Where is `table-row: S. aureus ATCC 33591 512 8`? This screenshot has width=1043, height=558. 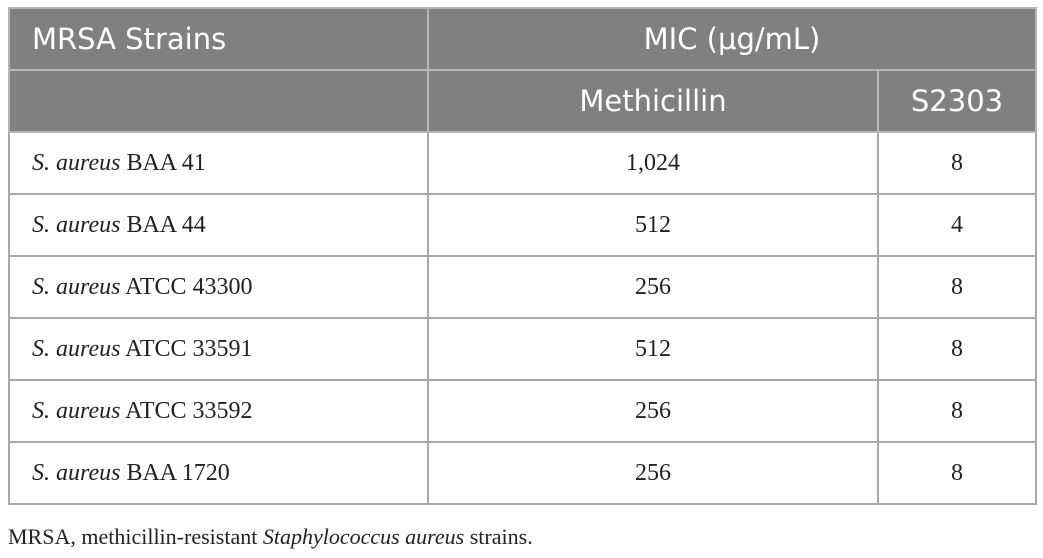 table-row: S. aureus ATCC 33591 512 8 is located at coordinates (522, 349).